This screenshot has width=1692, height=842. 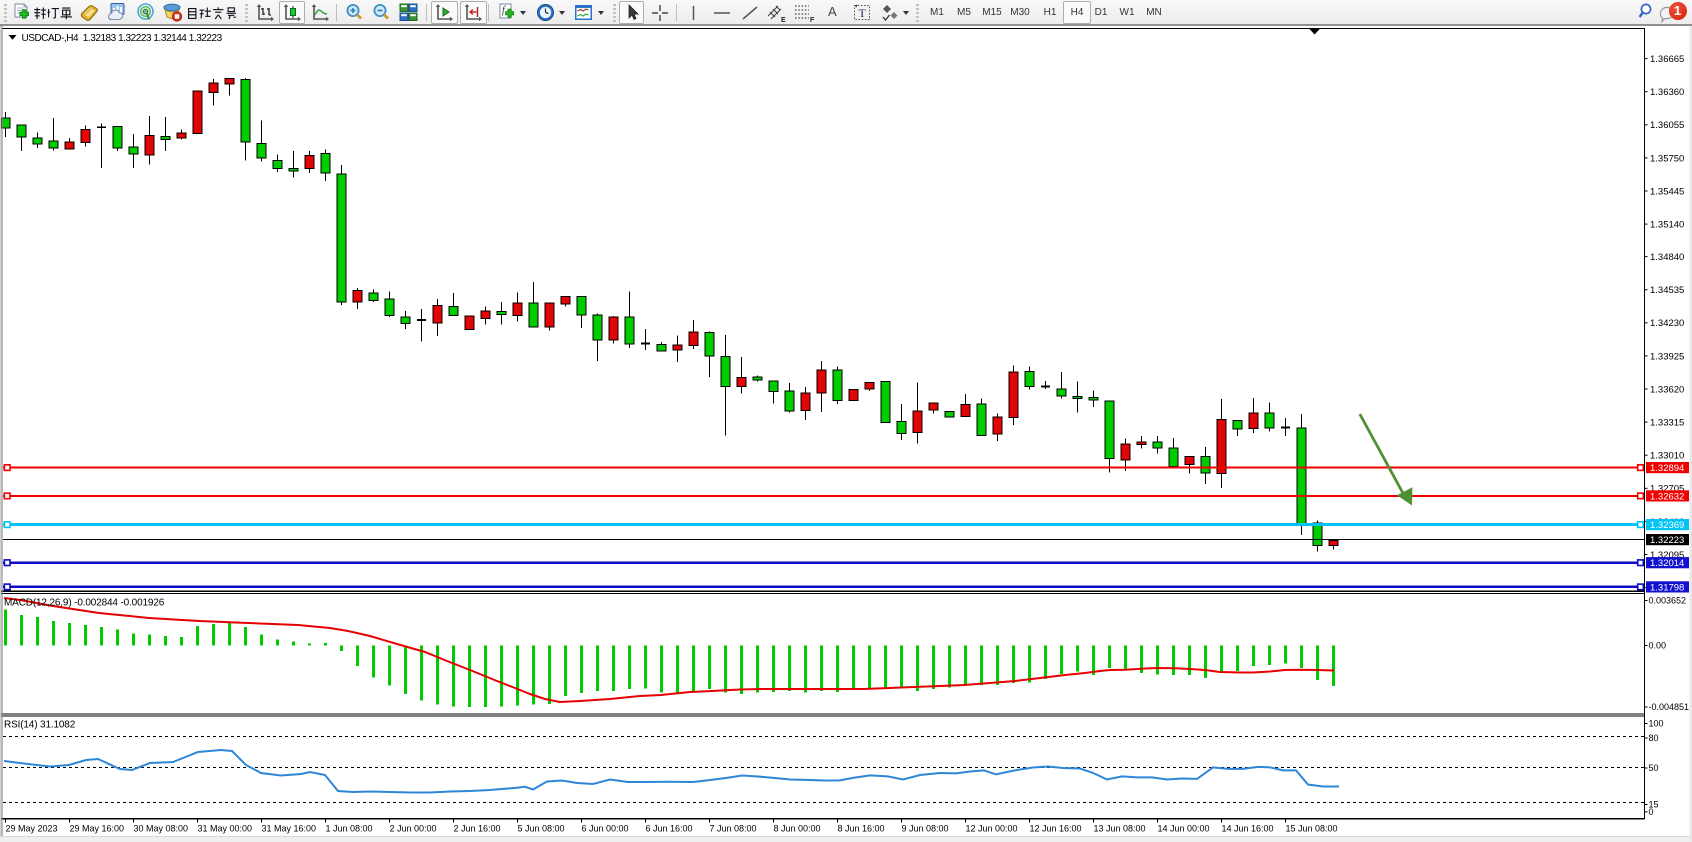 I want to click on svg-text: 1.35750, so click(x=1667, y=158).